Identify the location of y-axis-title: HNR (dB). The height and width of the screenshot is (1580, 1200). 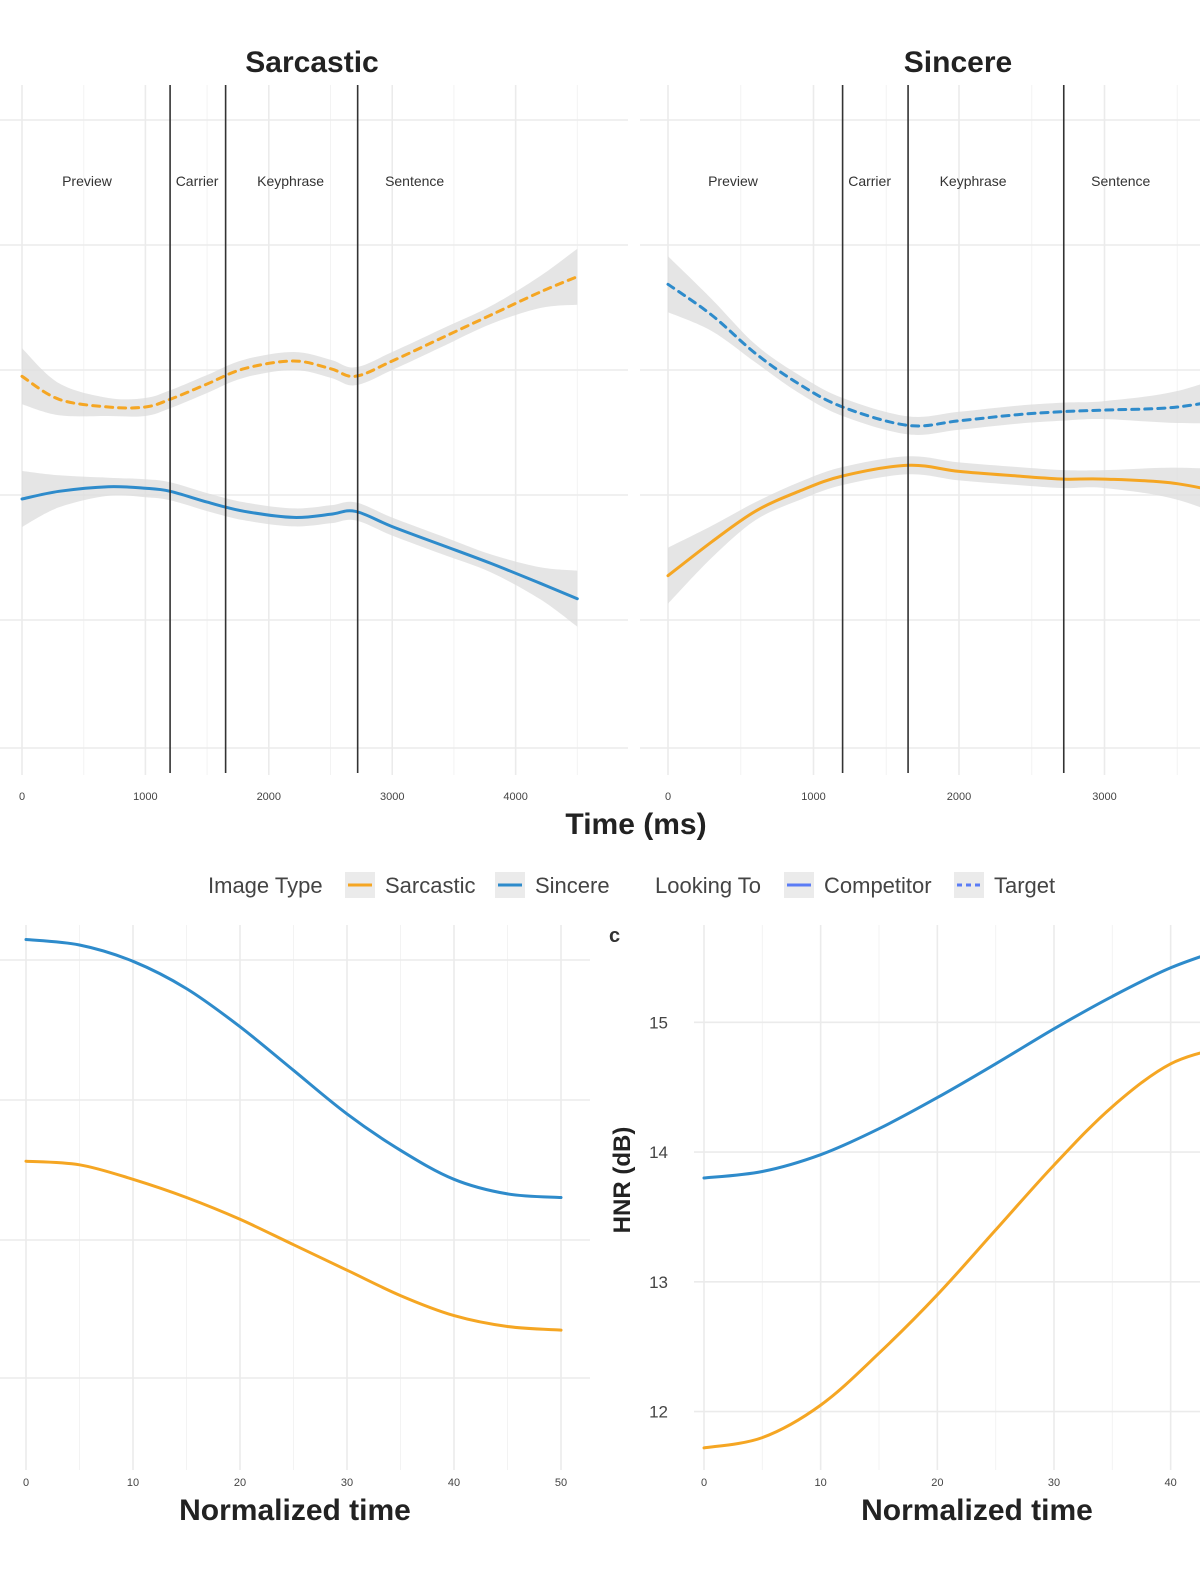
(622, 1180).